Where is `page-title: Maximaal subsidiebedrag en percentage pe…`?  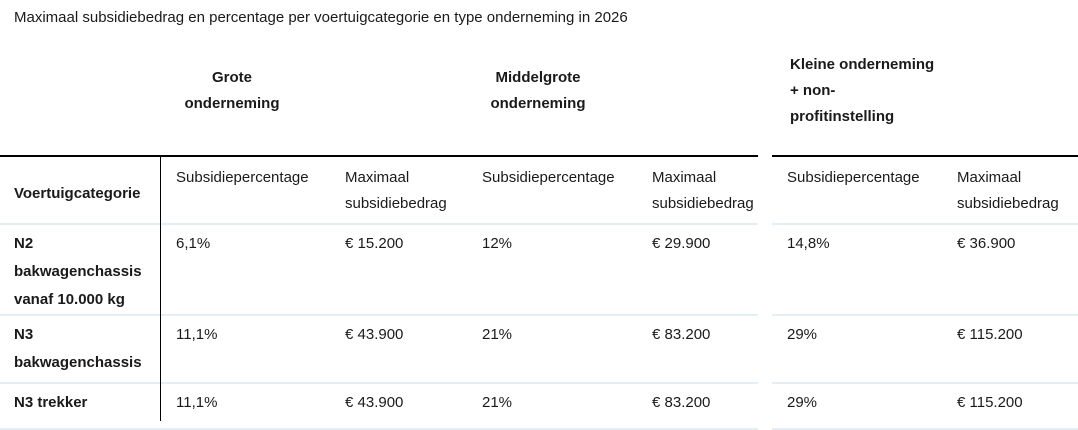 page-title: Maximaal subsidiebedrag en percentage pe… is located at coordinates (321, 17).